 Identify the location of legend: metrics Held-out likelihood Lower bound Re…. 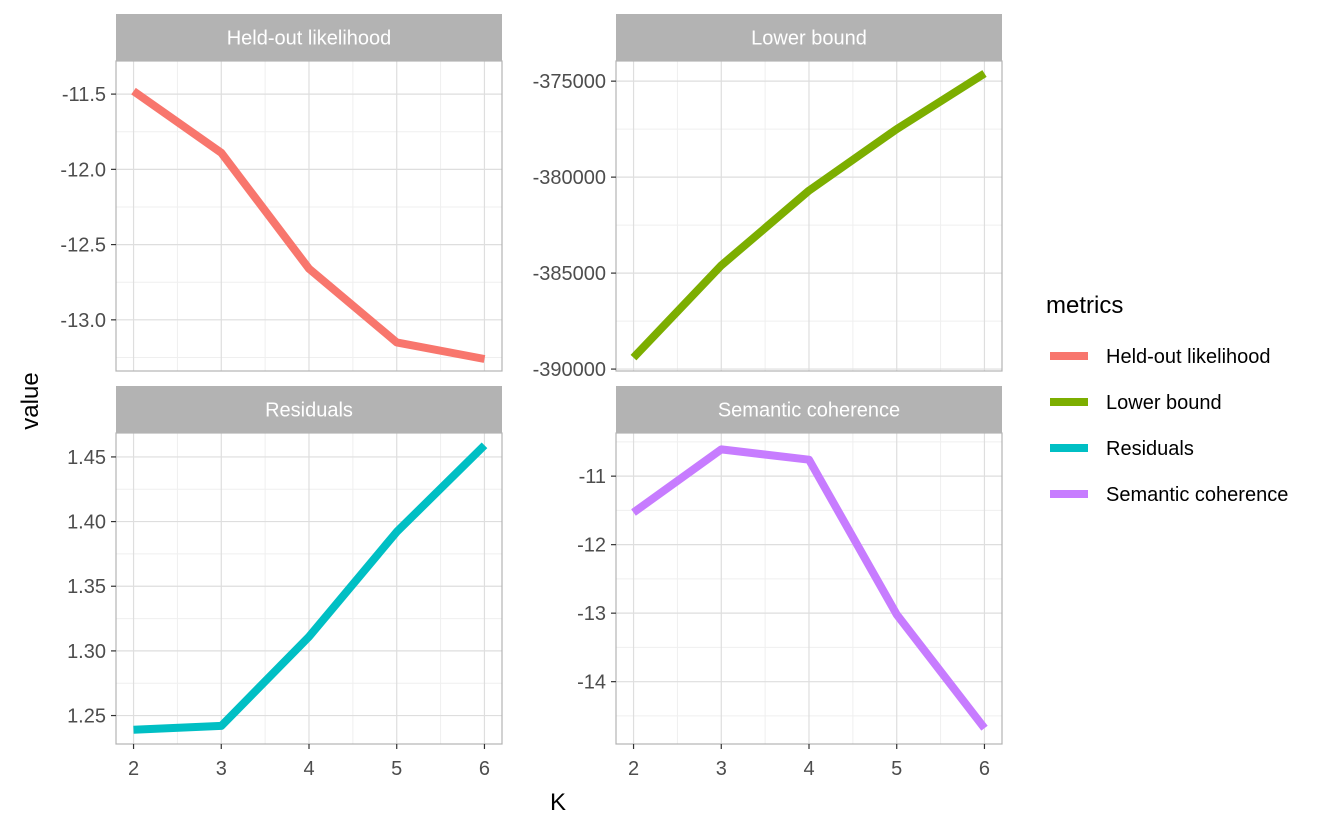
(1167, 399).